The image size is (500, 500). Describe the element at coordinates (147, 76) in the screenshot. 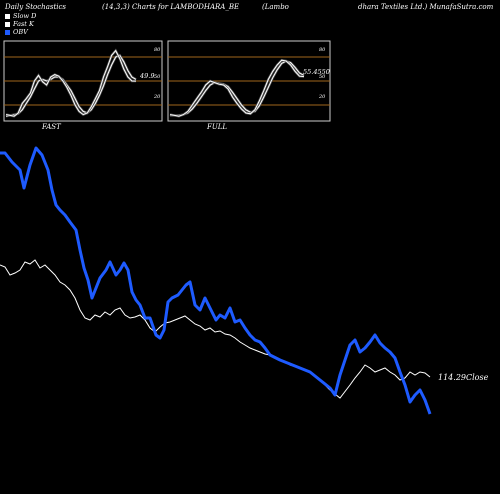

I see `panel-fast-value-label: 49.9` at that location.